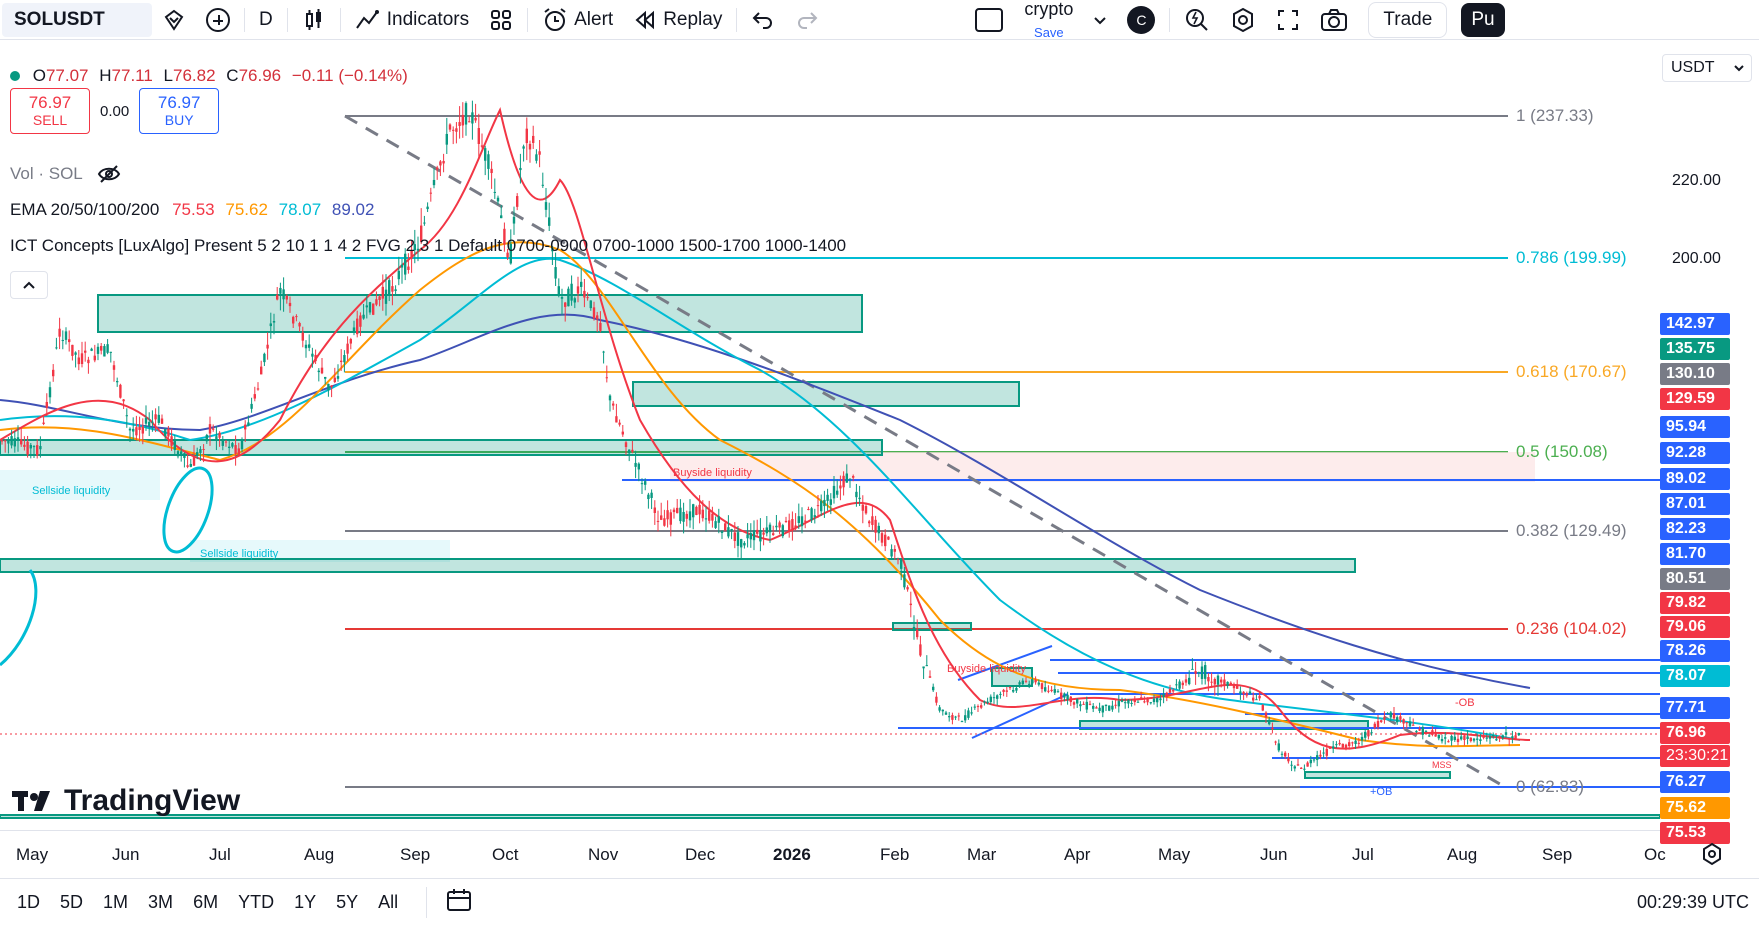  Describe the element at coordinates (1141, 20) in the screenshot. I see `user-menu-button: C` at that location.